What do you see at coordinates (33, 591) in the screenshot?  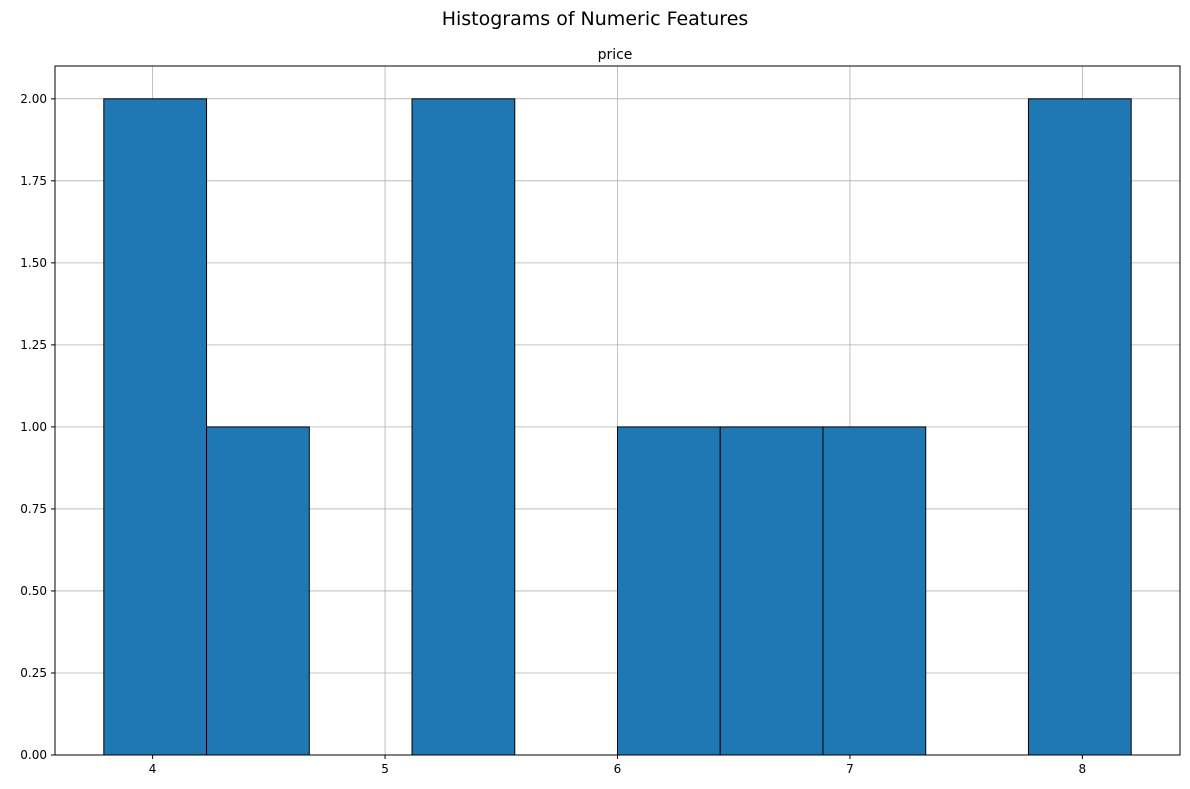 I see `y-tick-label: 0.50` at bounding box center [33, 591].